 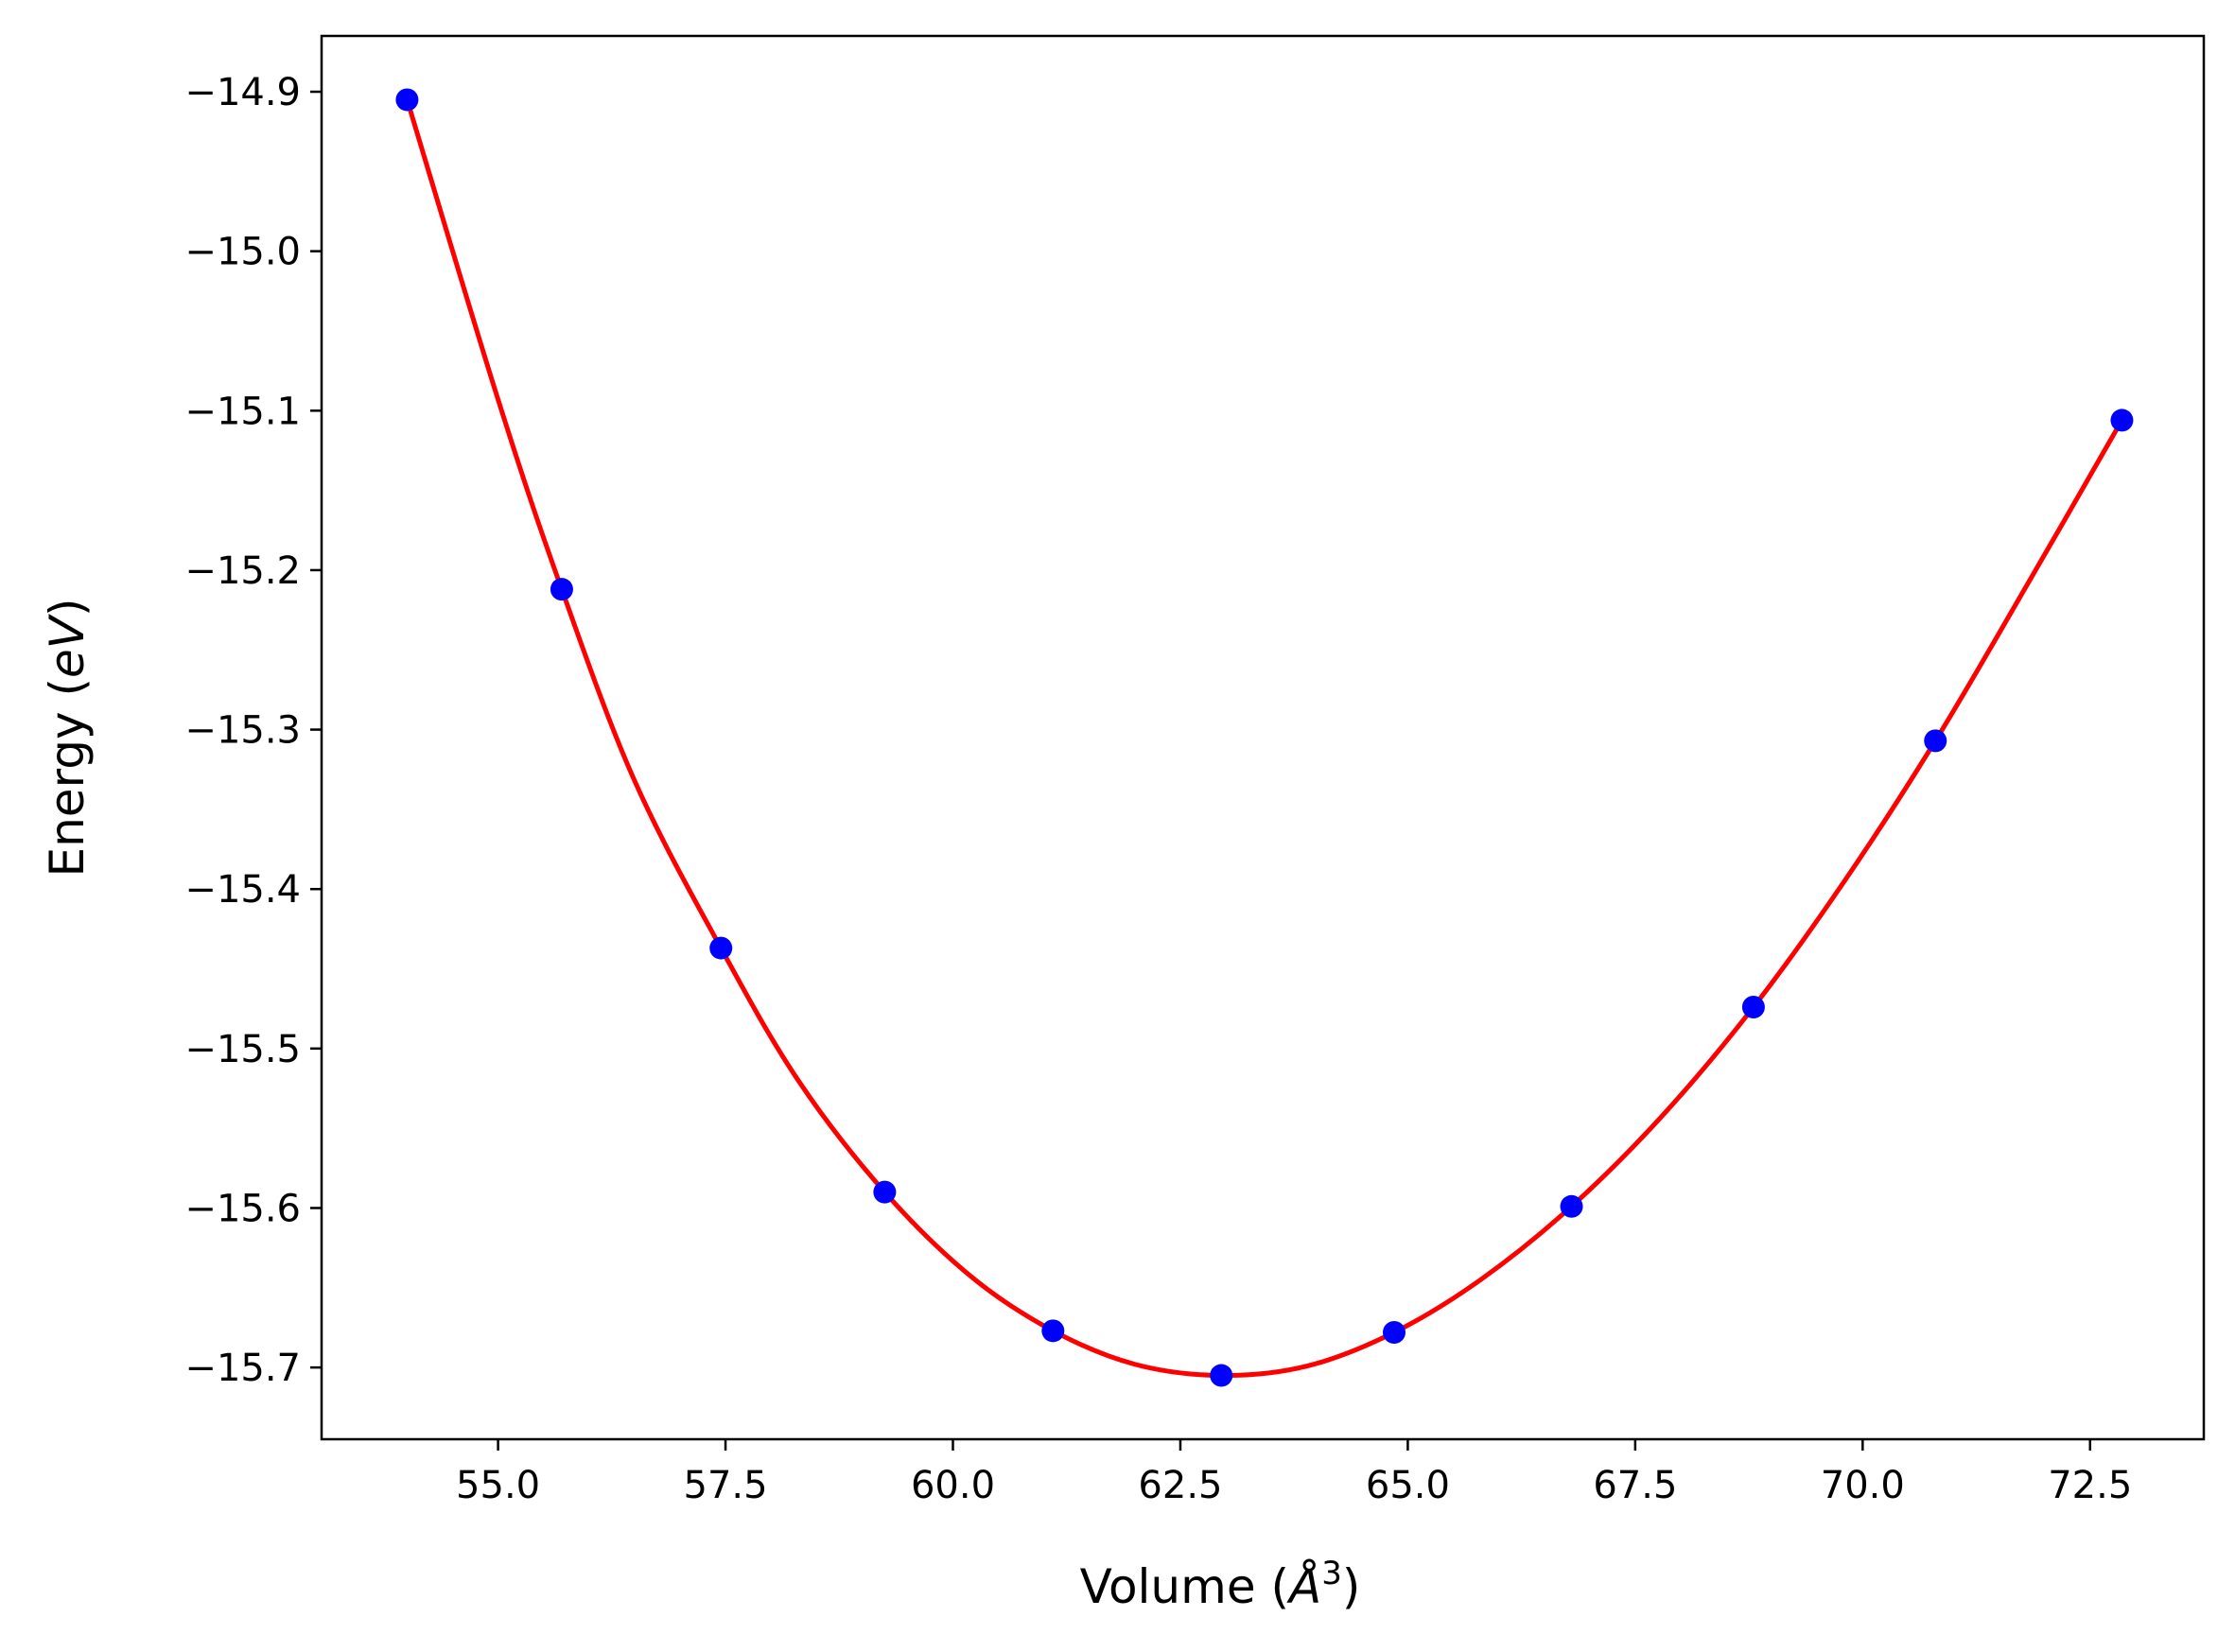 I want to click on x-axis-label-text: Volume (, so click(x=1184, y=1587).